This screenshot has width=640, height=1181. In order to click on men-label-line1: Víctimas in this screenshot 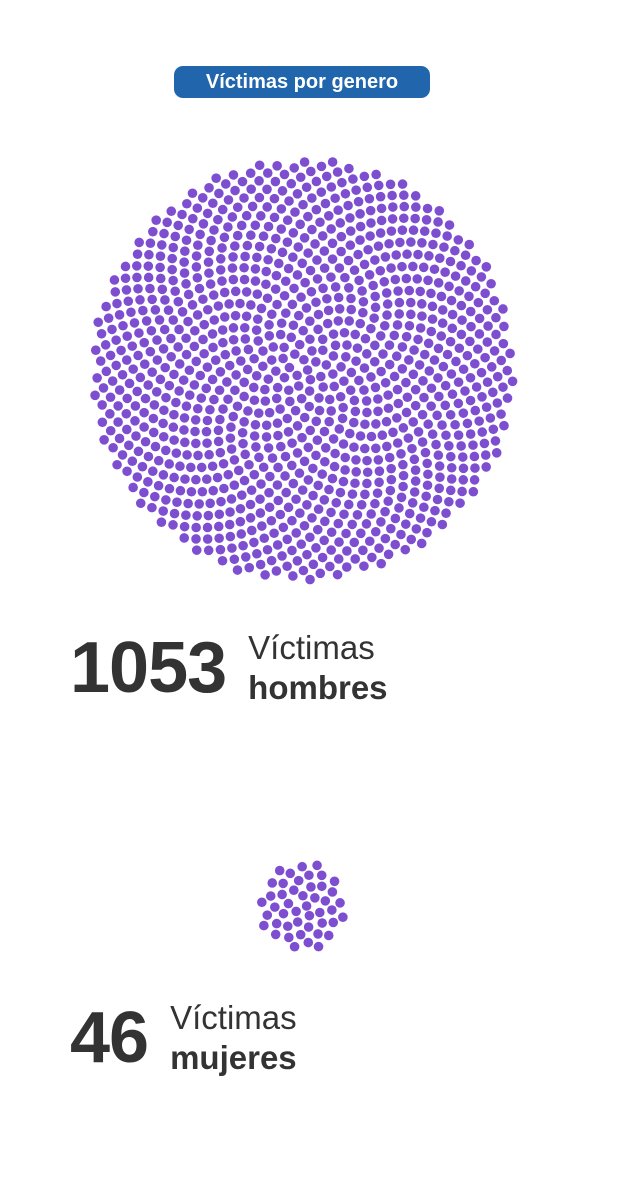, I will do `click(311, 647)`.